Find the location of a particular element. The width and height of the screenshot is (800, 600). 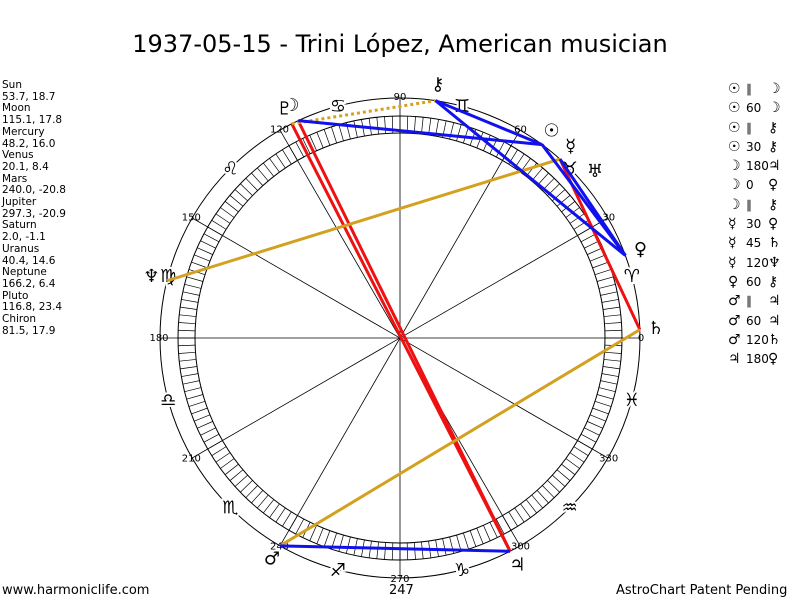

aspect-row: ☉ ∥ ☽ is located at coordinates (754, 89).